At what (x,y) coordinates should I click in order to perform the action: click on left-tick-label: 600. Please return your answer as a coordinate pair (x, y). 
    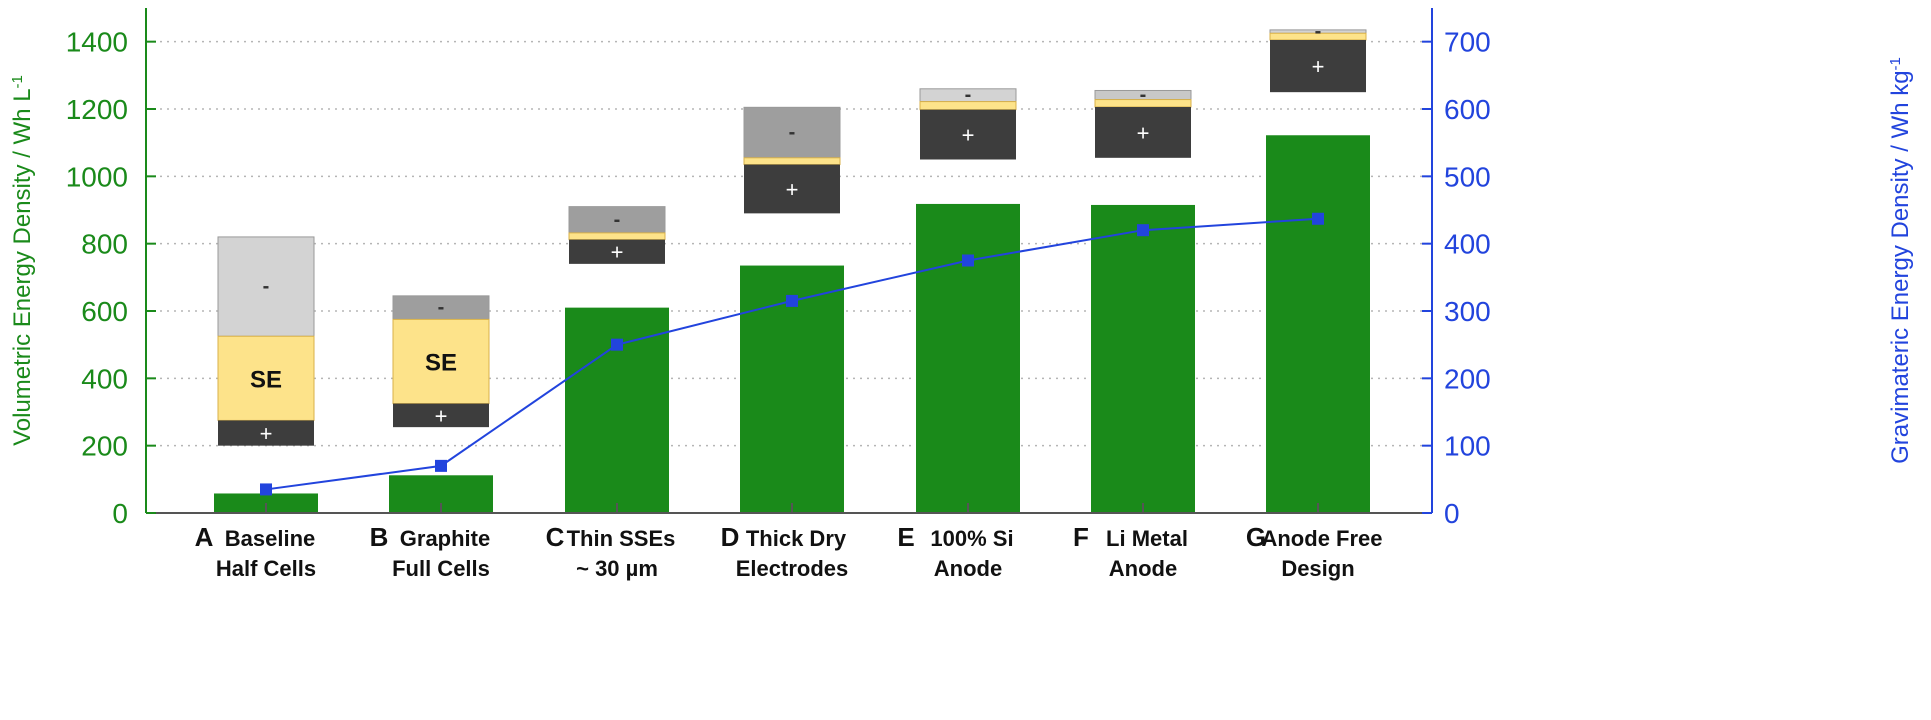
    Looking at the image, I should click on (104, 311).